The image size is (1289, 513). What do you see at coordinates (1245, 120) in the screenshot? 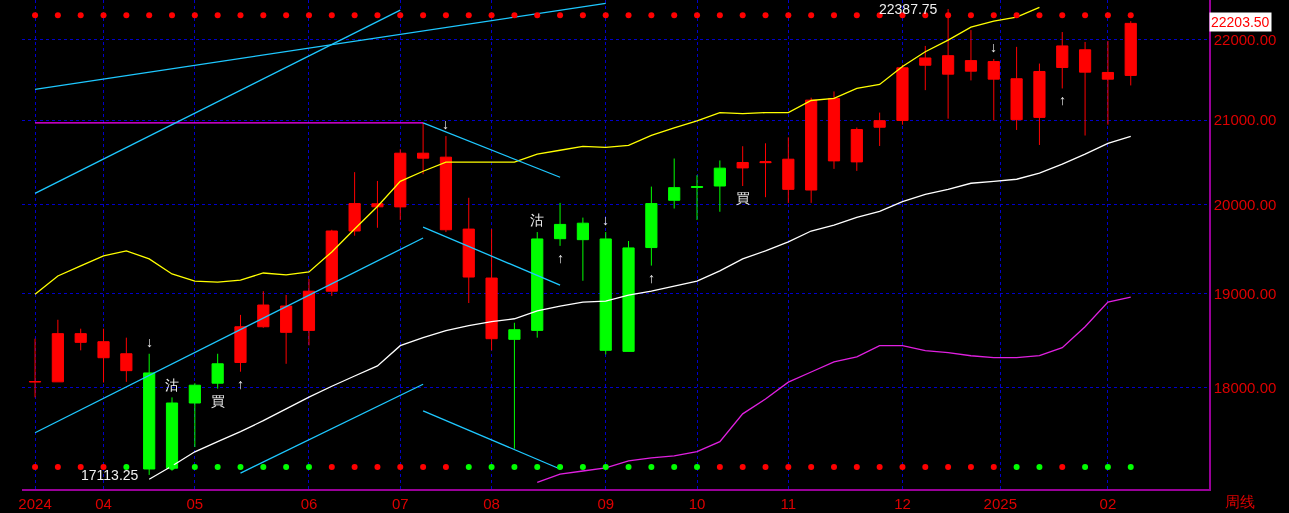
I see `y-tick-label: 21000.00` at bounding box center [1245, 120].